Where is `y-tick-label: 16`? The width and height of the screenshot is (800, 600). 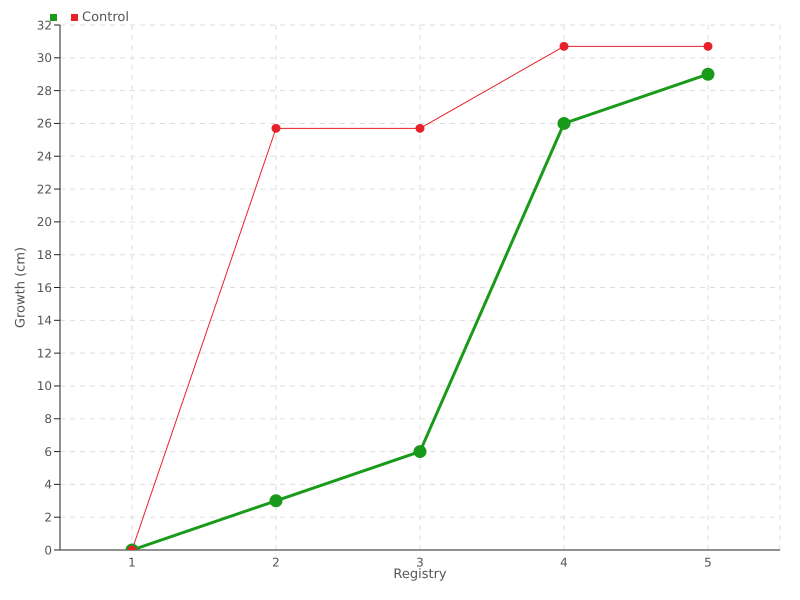
y-tick-label: 16 is located at coordinates (44, 287).